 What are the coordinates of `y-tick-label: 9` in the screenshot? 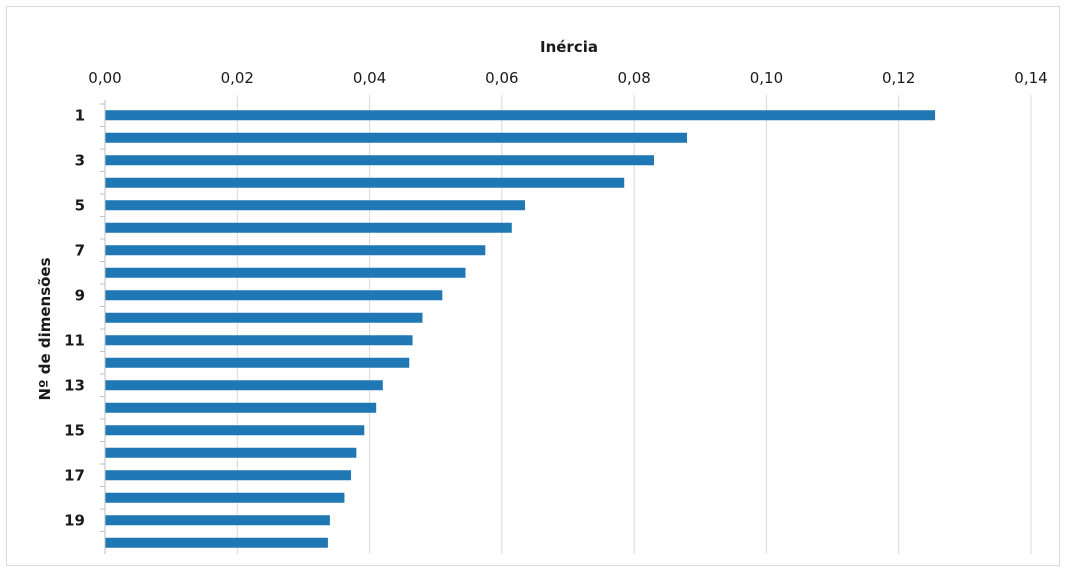 It's located at (80, 295).